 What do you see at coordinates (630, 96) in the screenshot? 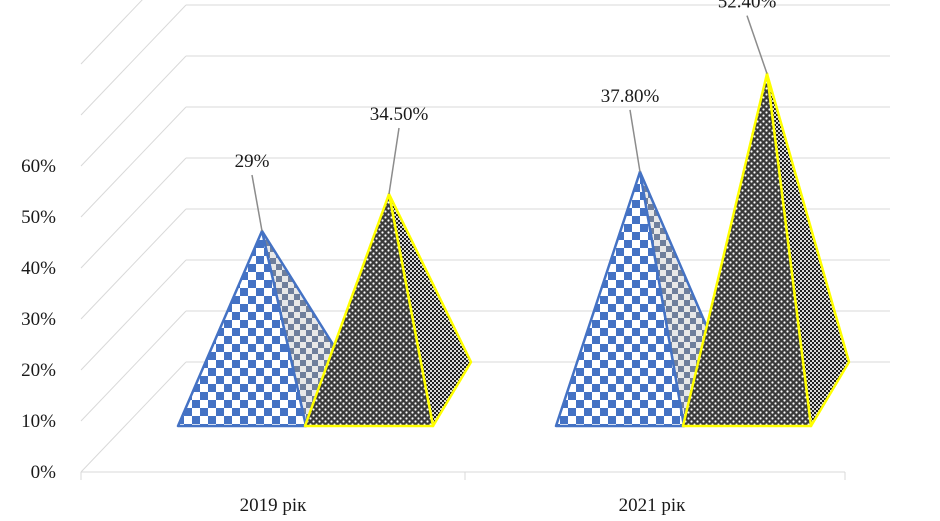
I see `data-label: 37.80%` at bounding box center [630, 96].